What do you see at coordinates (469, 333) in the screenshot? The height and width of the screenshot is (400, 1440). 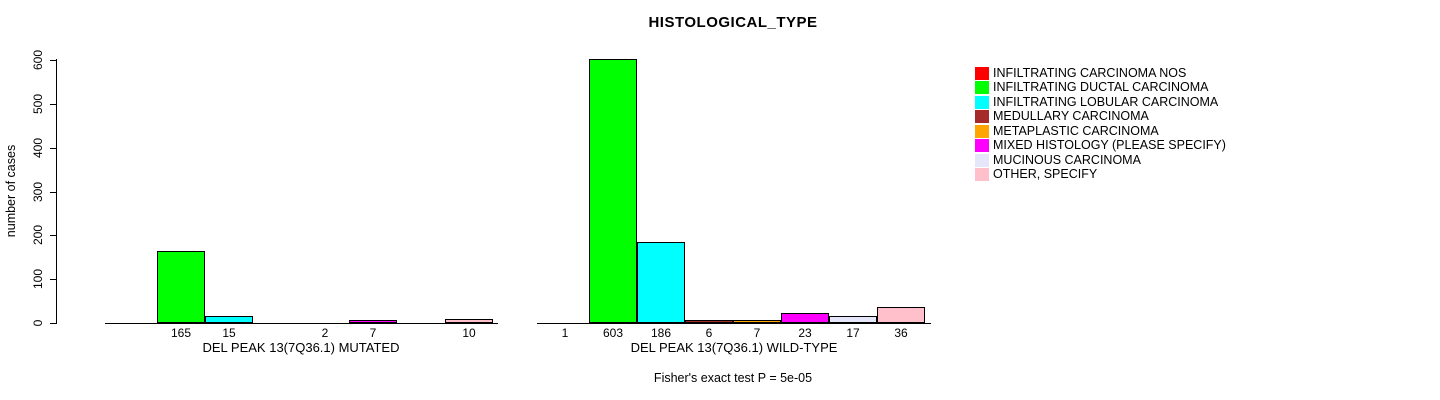 I see `bar-value-label: 10` at bounding box center [469, 333].